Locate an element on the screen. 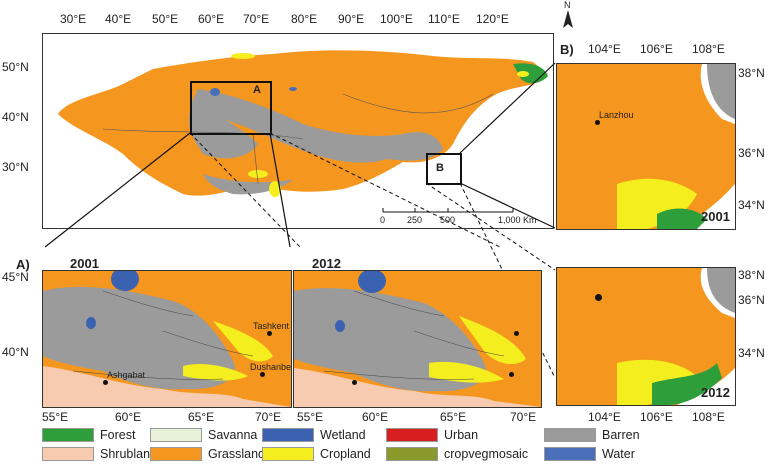 The image size is (778, 465). dushanbe-label: Dushanbe is located at coordinates (271, 367).